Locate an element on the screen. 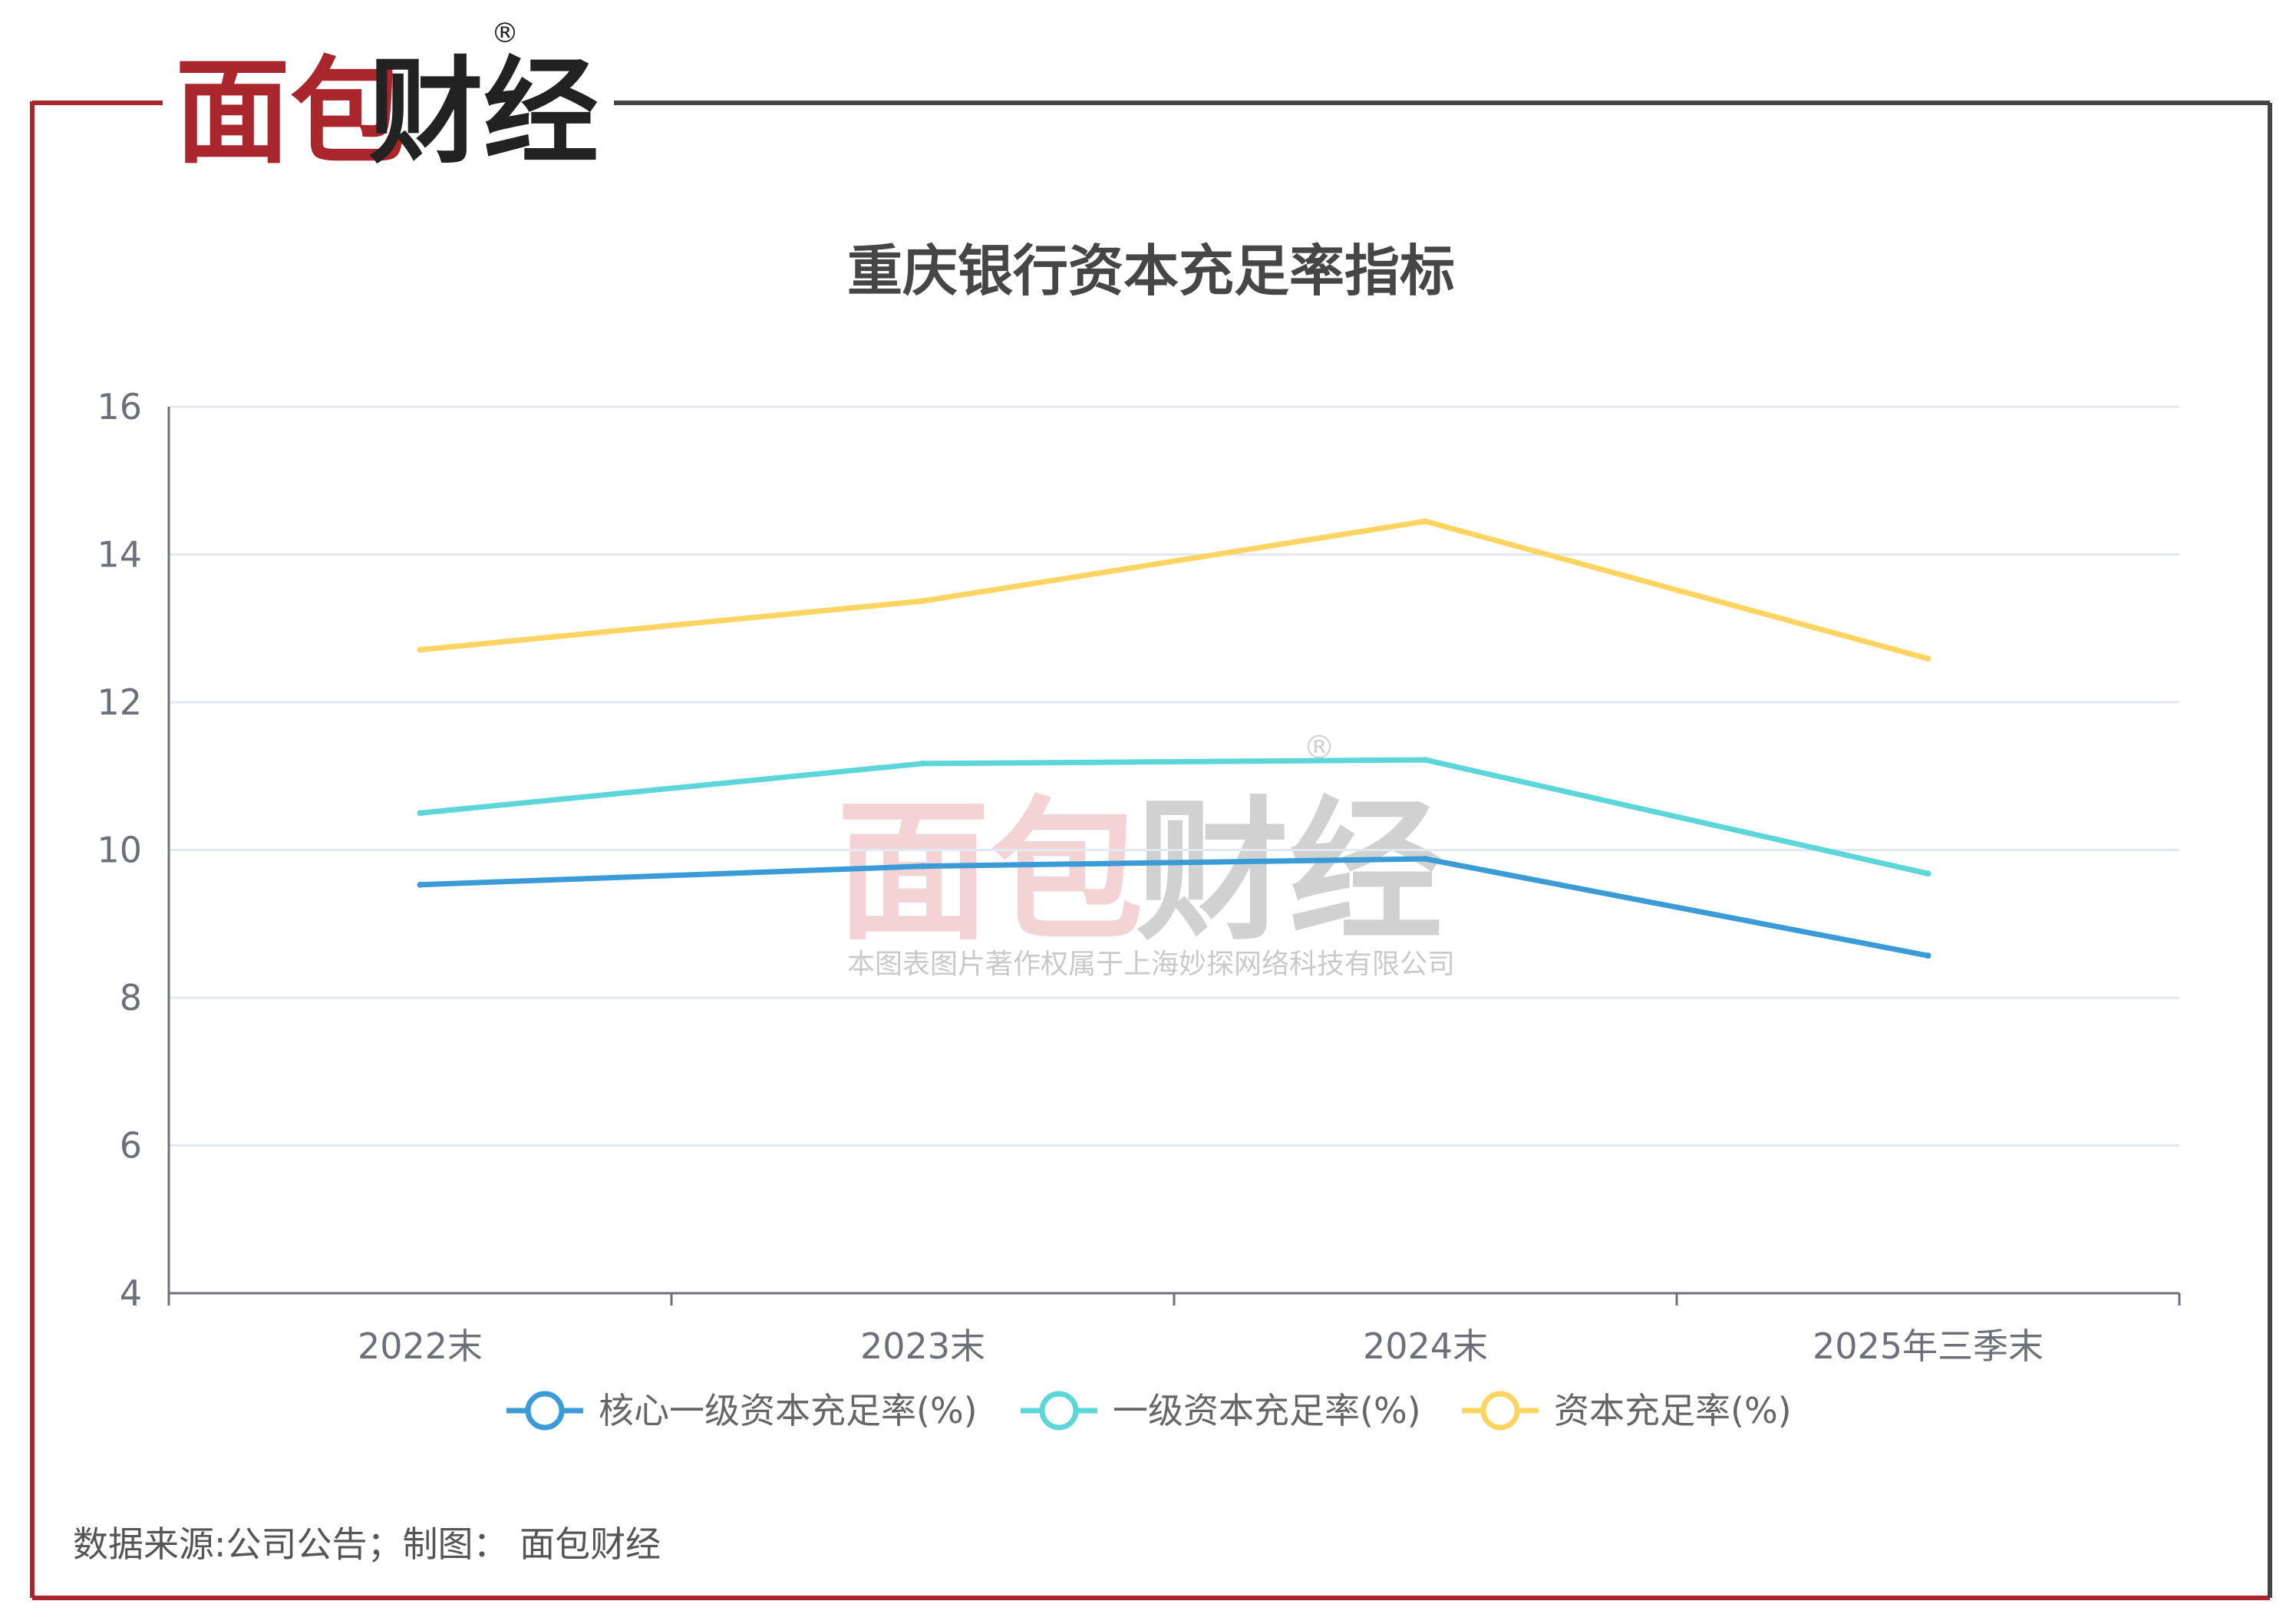 The image size is (2296, 1624). chart-title: 重庆银行资本充足率指标 is located at coordinates (1151, 271).